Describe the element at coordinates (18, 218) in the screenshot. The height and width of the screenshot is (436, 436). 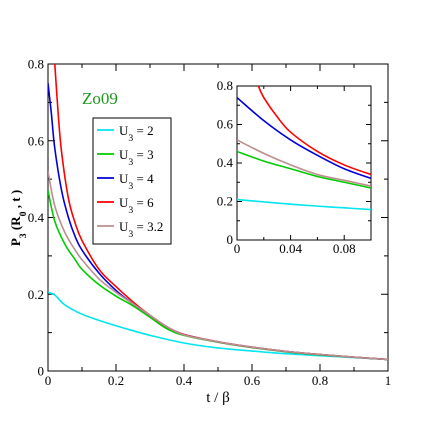
I see `y-axis-title: P3 (R0 , t )` at that location.